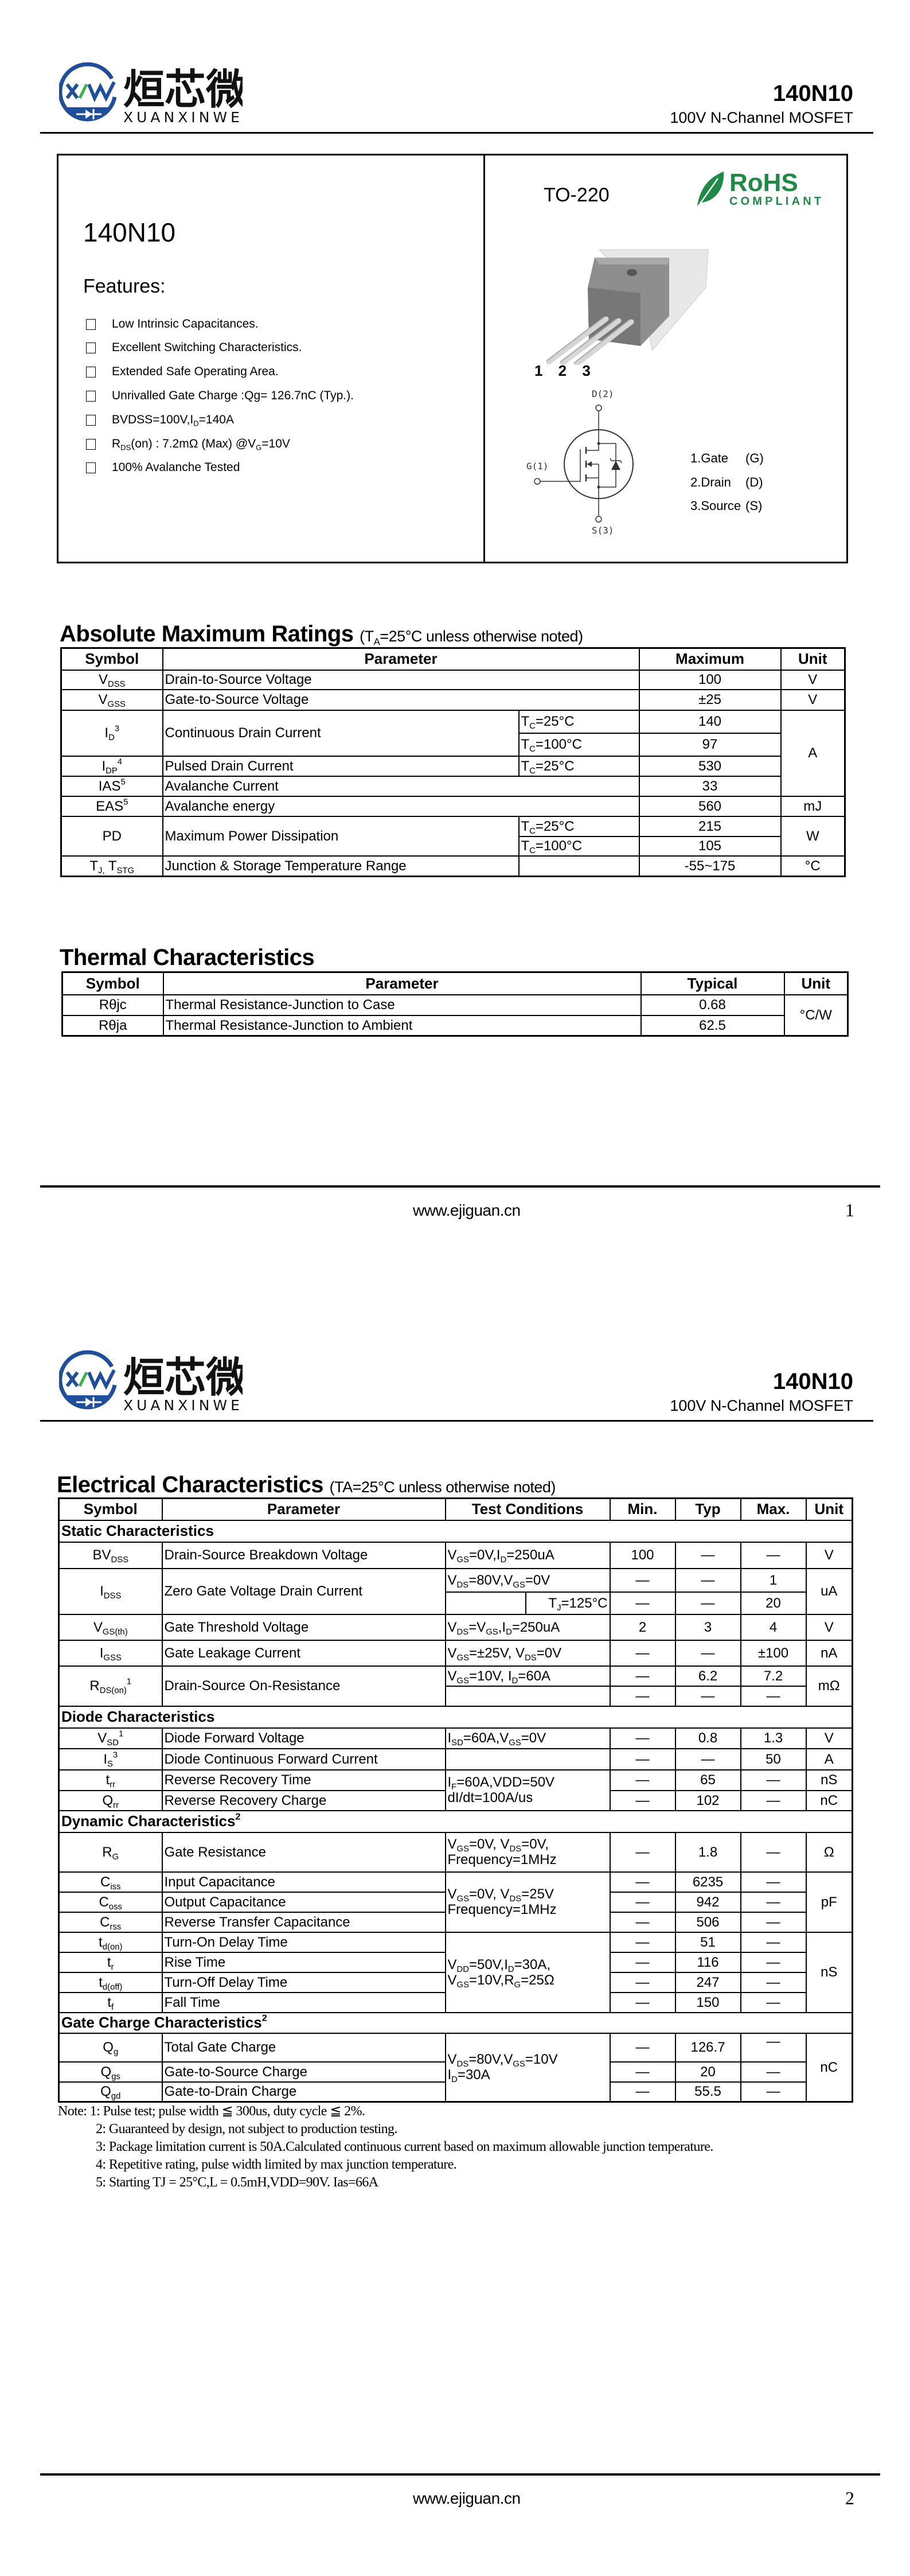  What do you see at coordinates (754, 482) in the screenshot?
I see `pin-code: (D)` at bounding box center [754, 482].